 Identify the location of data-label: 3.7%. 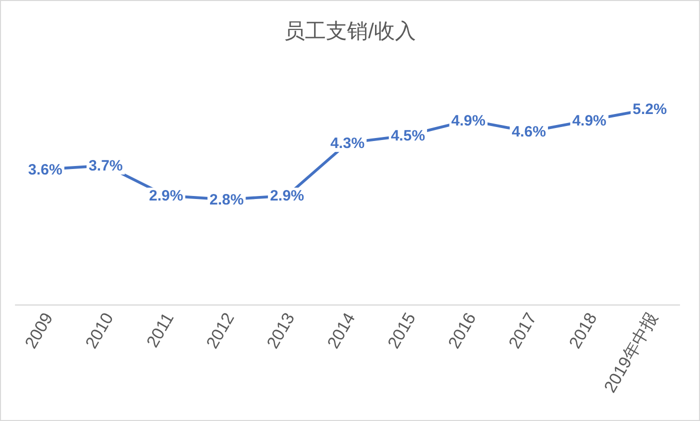
(105, 166).